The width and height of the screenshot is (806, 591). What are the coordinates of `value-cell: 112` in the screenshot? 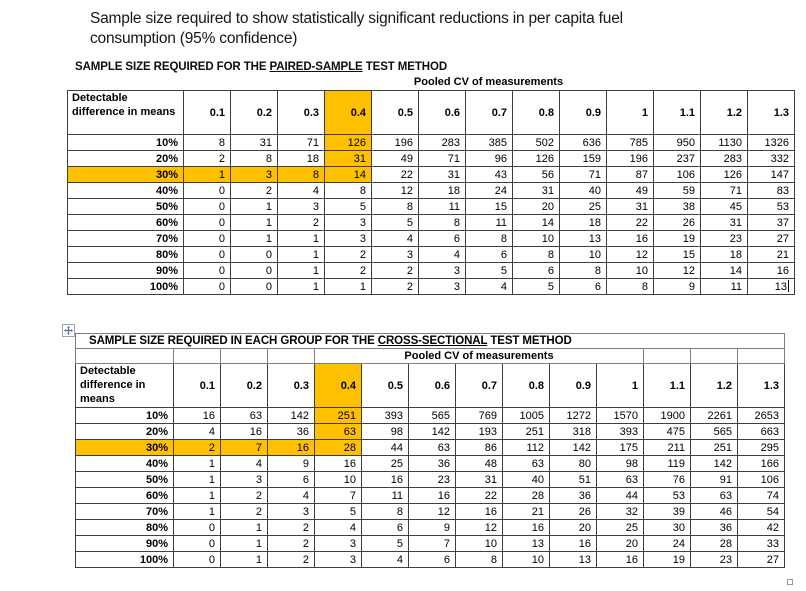 It's located at (526, 447).